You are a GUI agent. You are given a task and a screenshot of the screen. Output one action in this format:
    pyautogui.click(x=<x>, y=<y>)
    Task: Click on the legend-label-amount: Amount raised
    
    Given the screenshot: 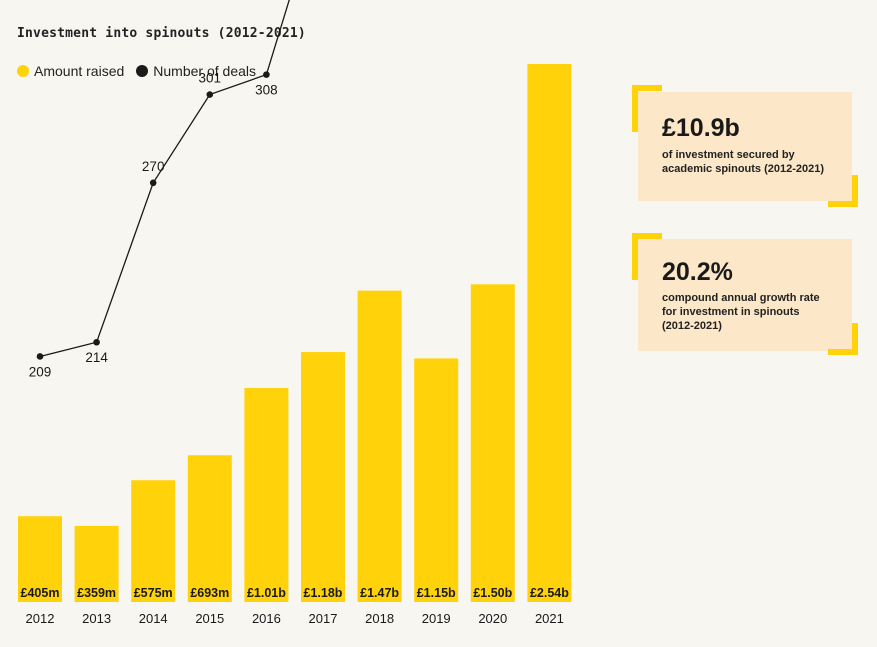 What is the action you would take?
    pyautogui.click(x=79, y=71)
    